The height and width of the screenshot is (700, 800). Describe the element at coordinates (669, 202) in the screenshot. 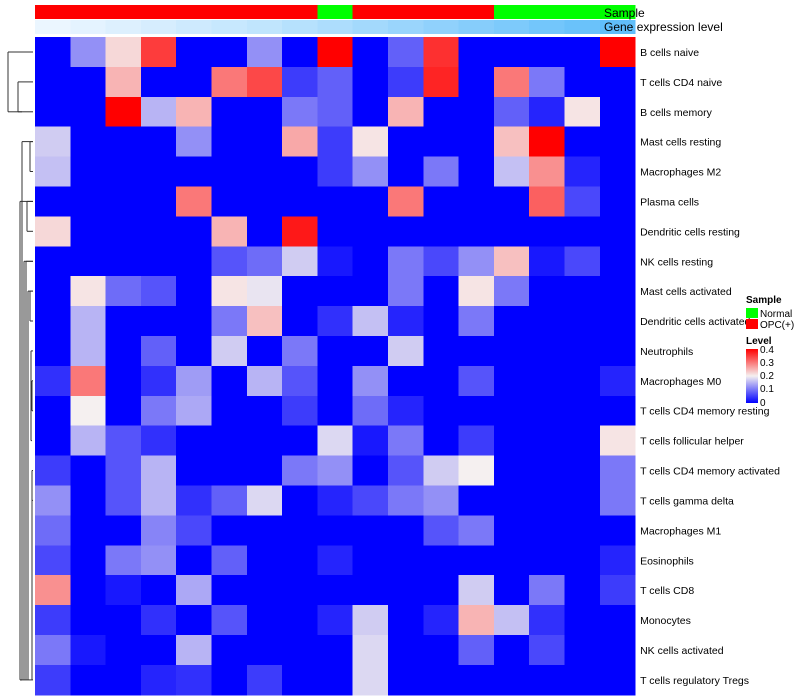

I see `row-label: Plasma cells` at that location.